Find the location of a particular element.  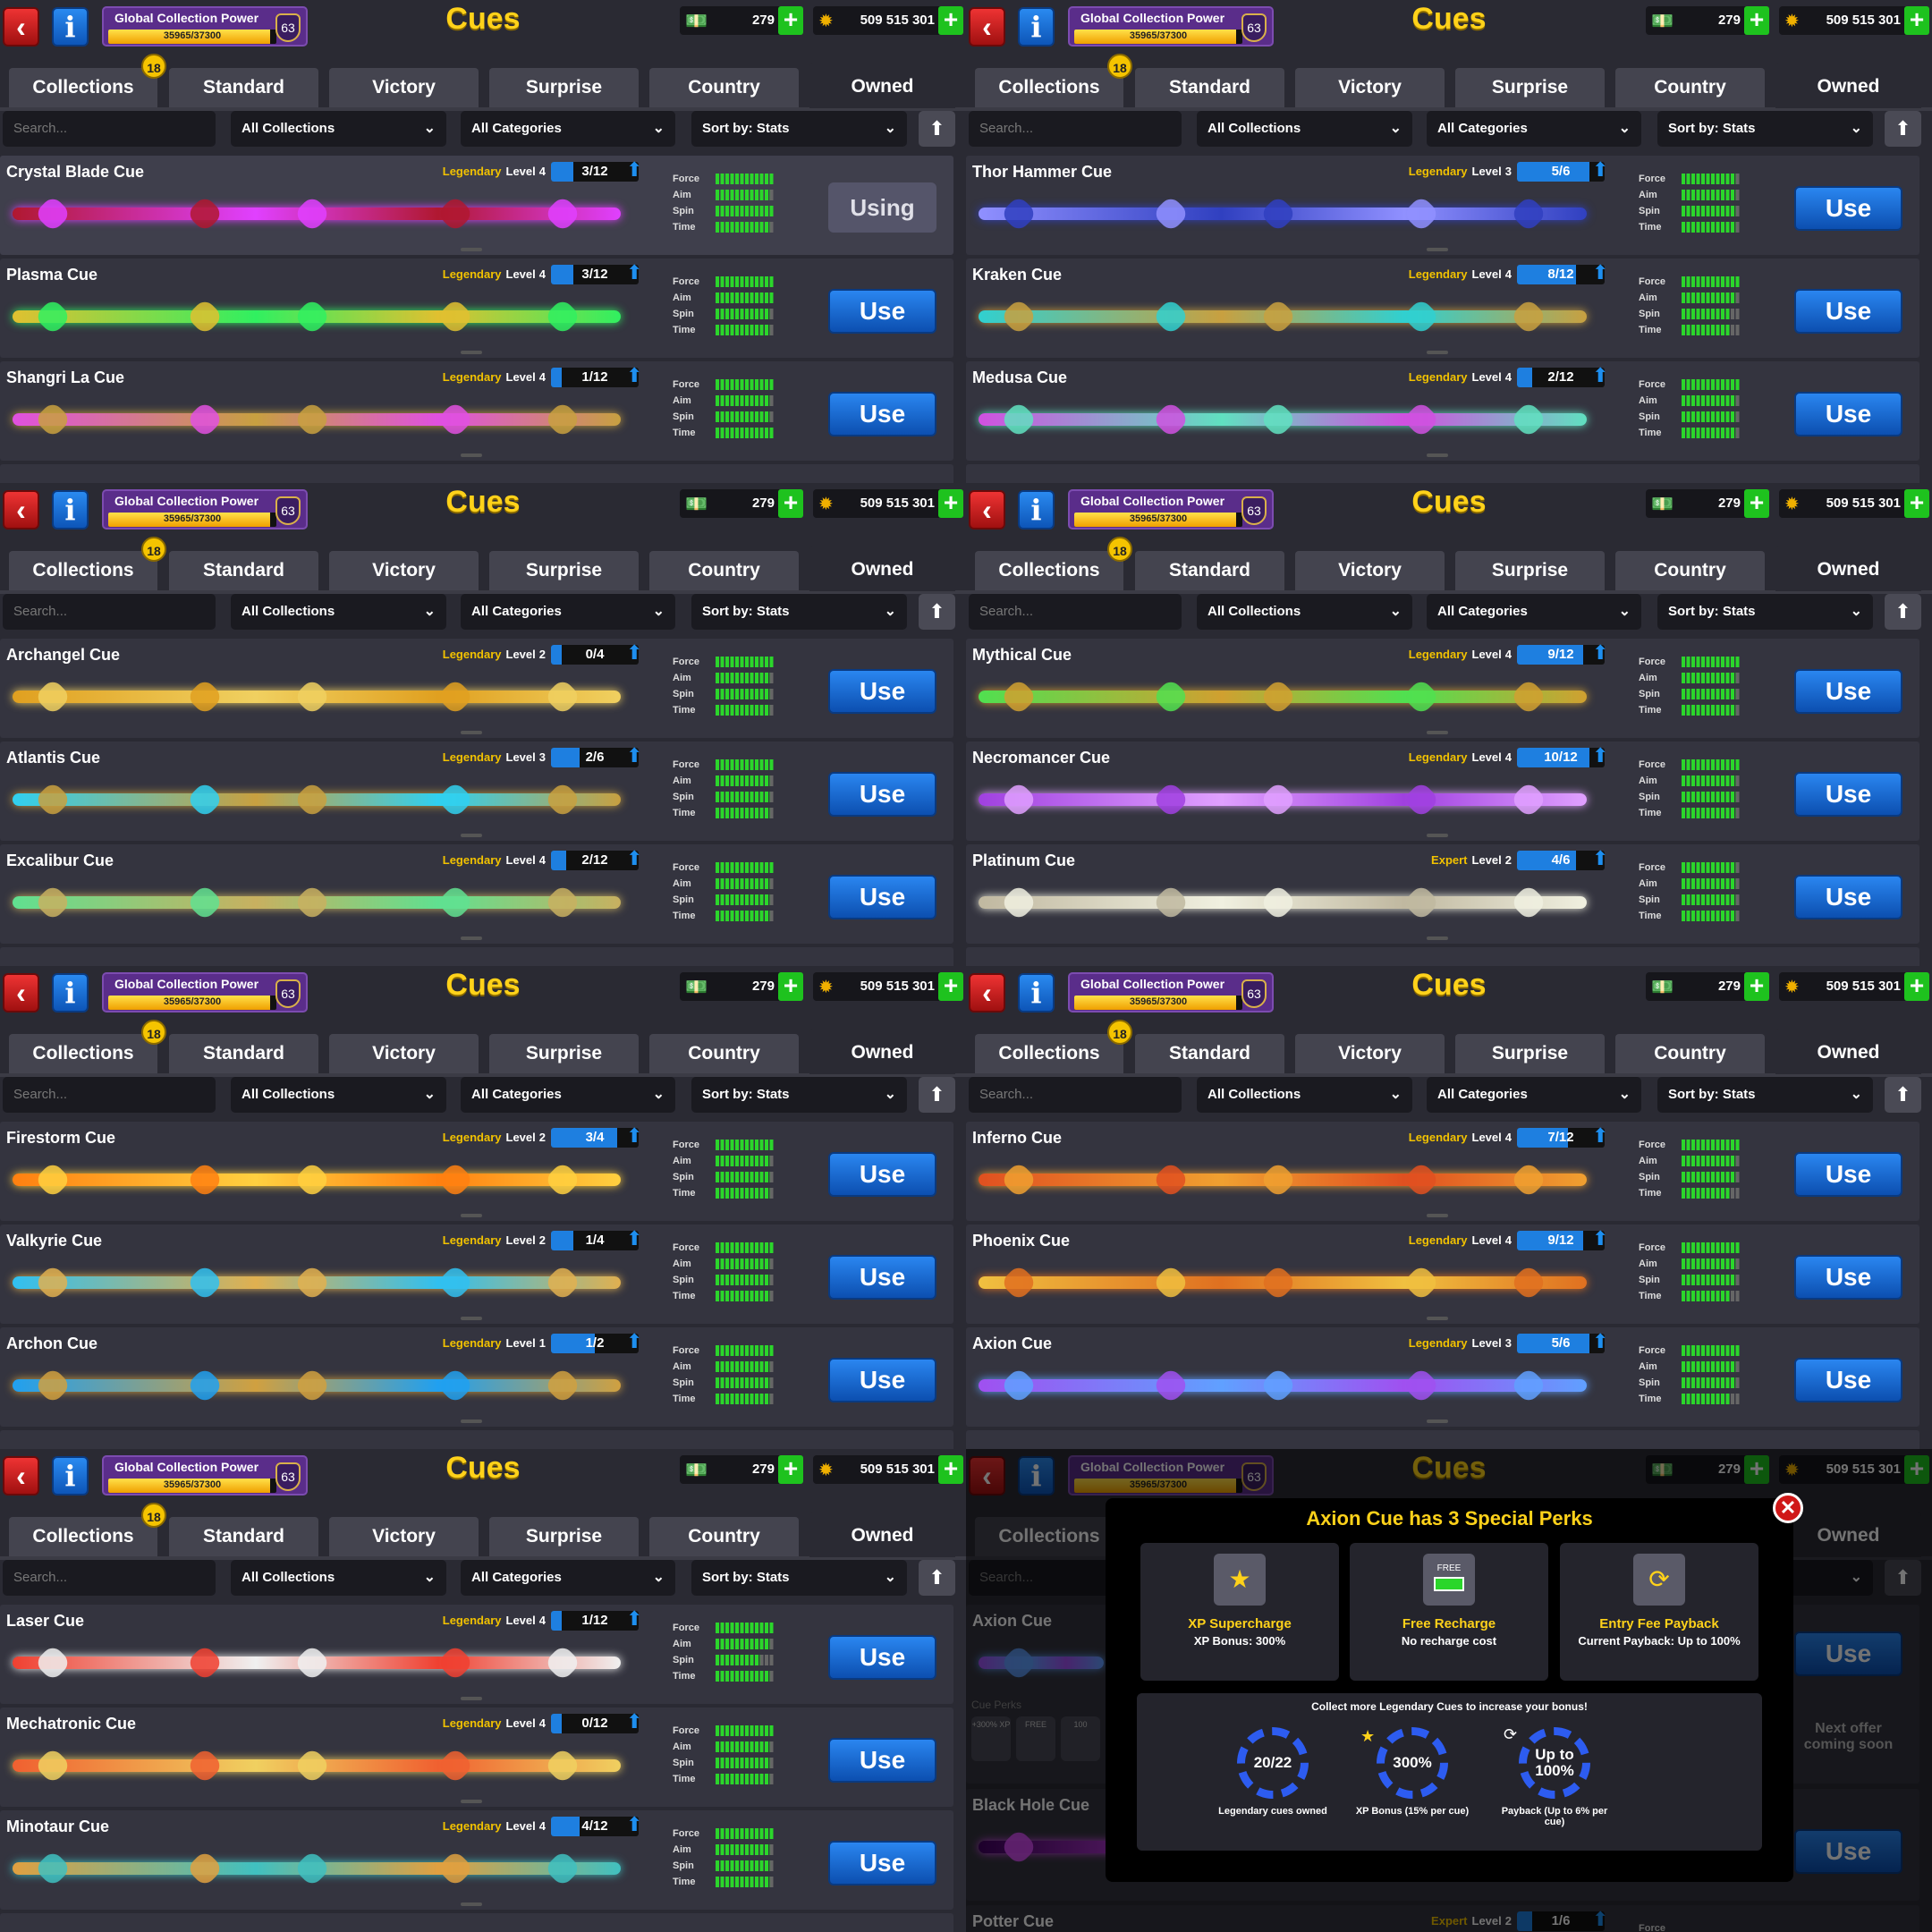

add-coins-button: + is located at coordinates (1916, 503).